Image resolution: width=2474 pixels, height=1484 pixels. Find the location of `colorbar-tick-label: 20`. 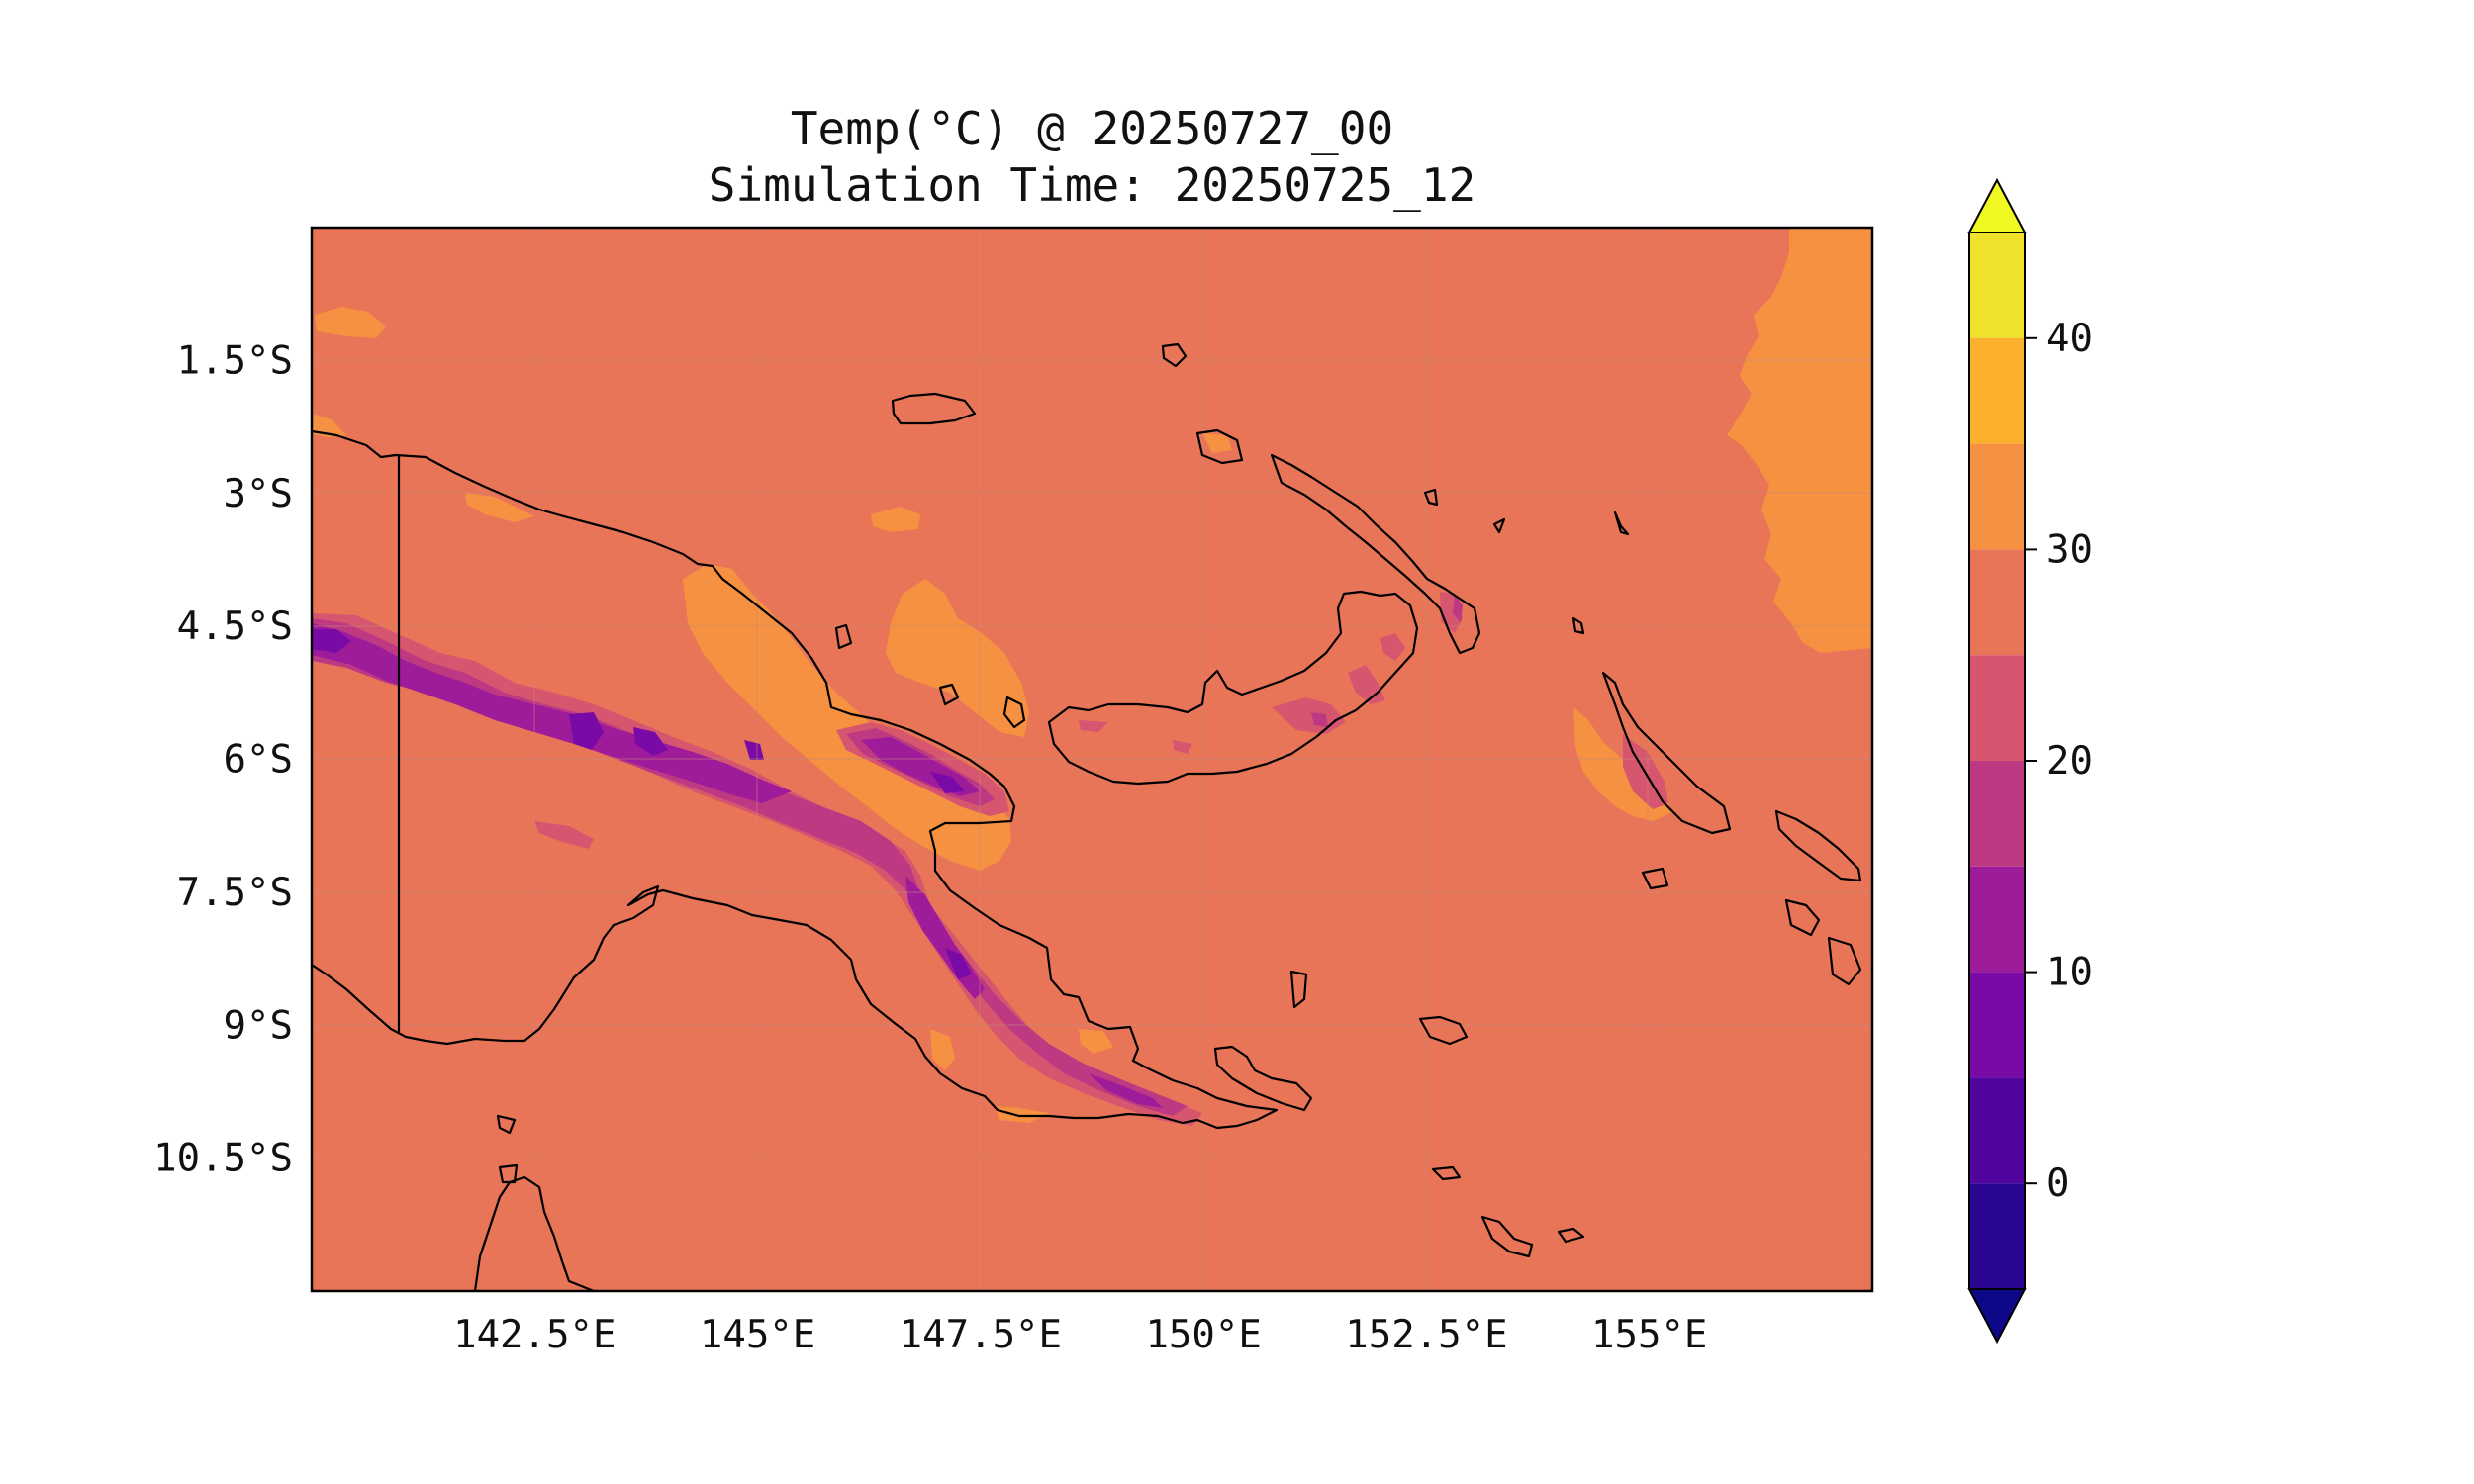

colorbar-tick-label: 20 is located at coordinates (2070, 761).